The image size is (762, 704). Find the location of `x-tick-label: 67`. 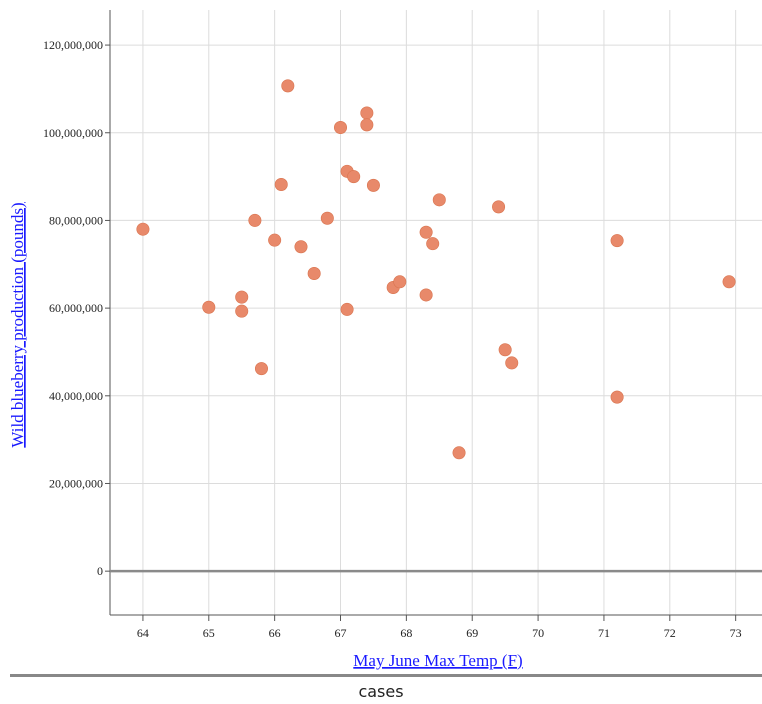

x-tick-label: 67 is located at coordinates (341, 633).